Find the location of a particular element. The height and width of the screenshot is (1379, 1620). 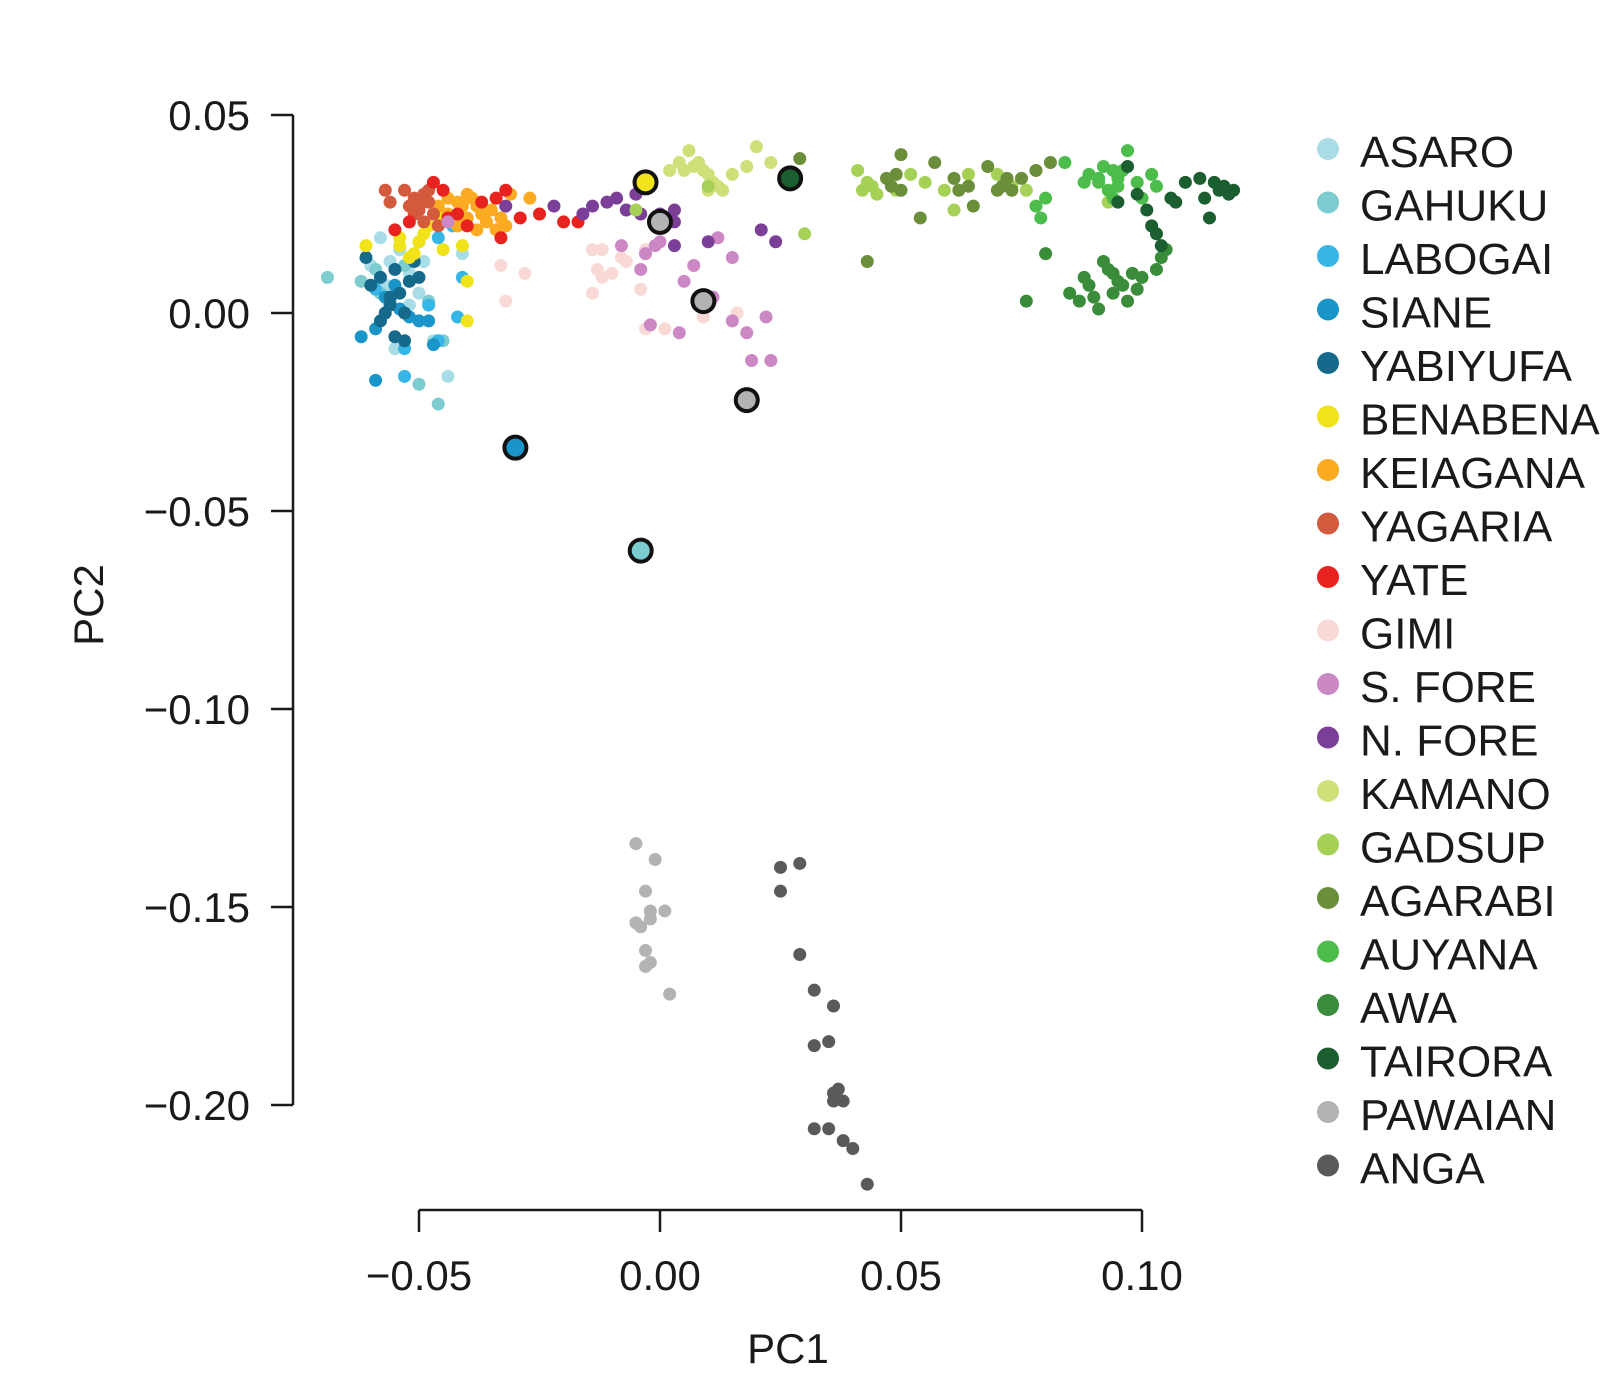

legend-label: GIMI is located at coordinates (1407, 634).